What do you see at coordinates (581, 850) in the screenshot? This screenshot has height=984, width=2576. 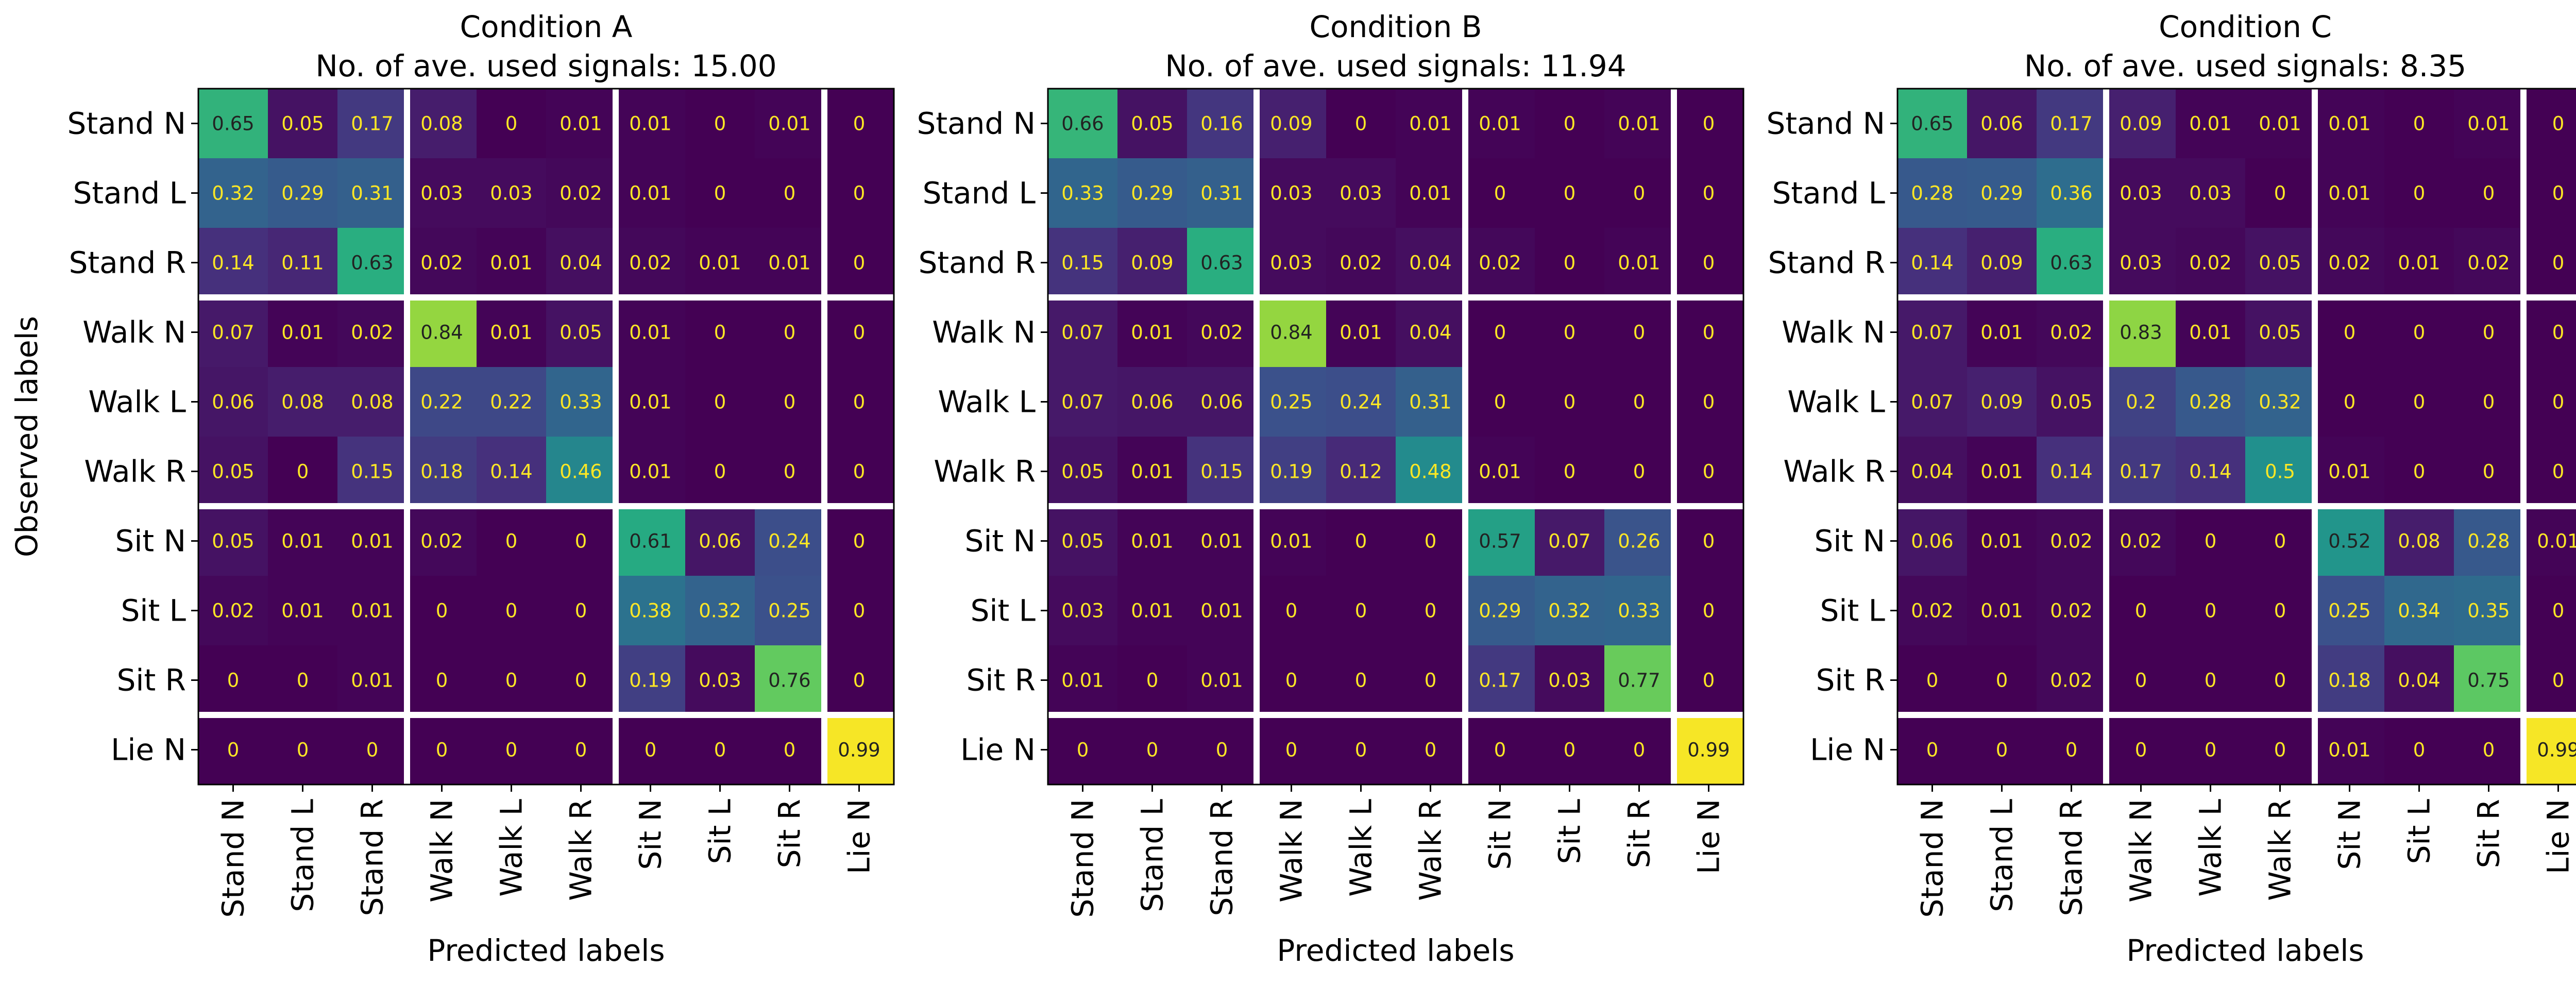 I see `x-tick-label: Walk R` at bounding box center [581, 850].